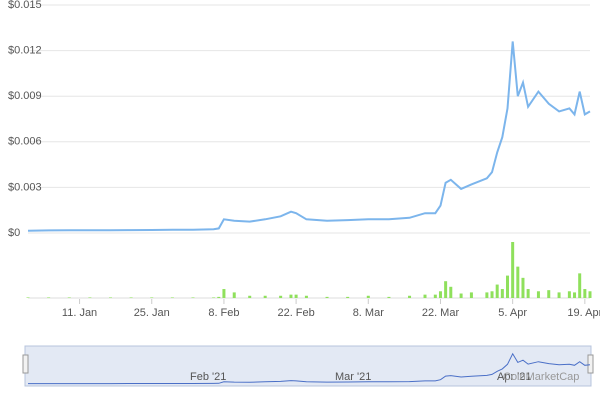 This screenshot has width=600, height=400. What do you see at coordinates (514, 377) in the screenshot?
I see `navigator-label: Apr '21` at bounding box center [514, 377].